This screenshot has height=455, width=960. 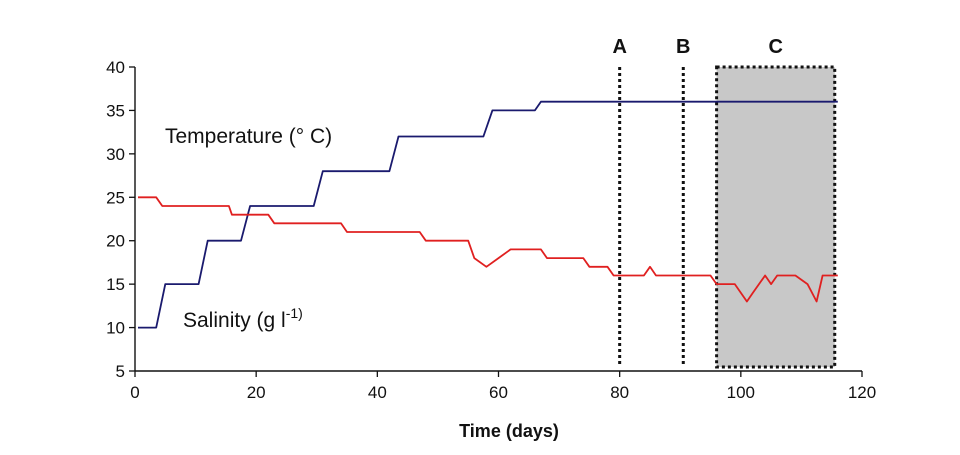 What do you see at coordinates (115, 328) in the screenshot?
I see `y-tick-label: 10` at bounding box center [115, 328].